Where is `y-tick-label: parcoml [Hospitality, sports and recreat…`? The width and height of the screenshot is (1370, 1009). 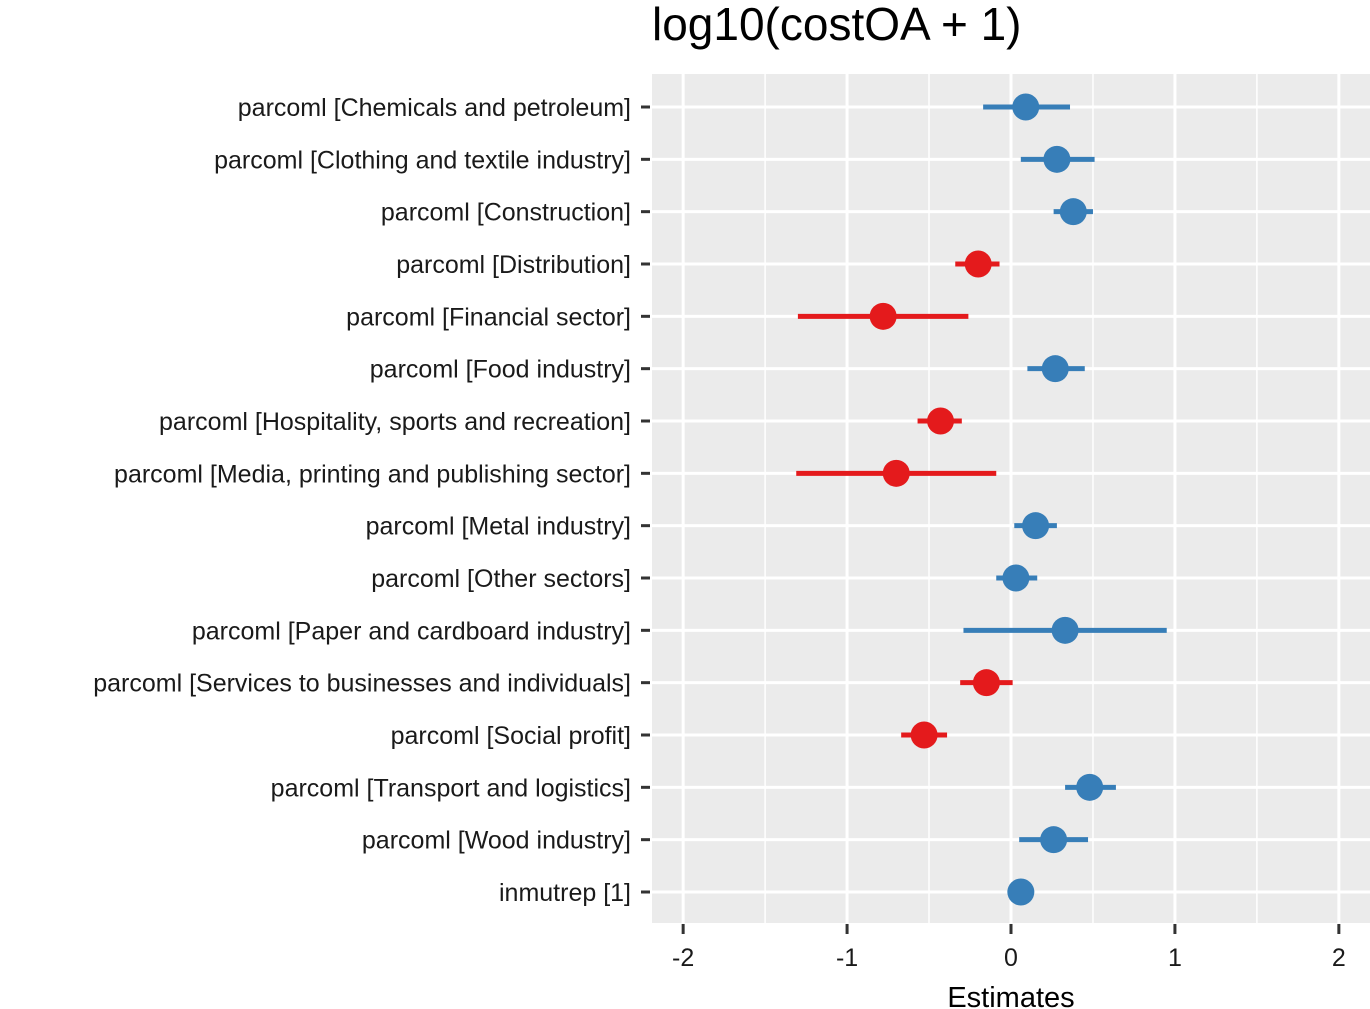
y-tick-label: parcoml [Hospitality, sports and recreat… is located at coordinates (395, 422).